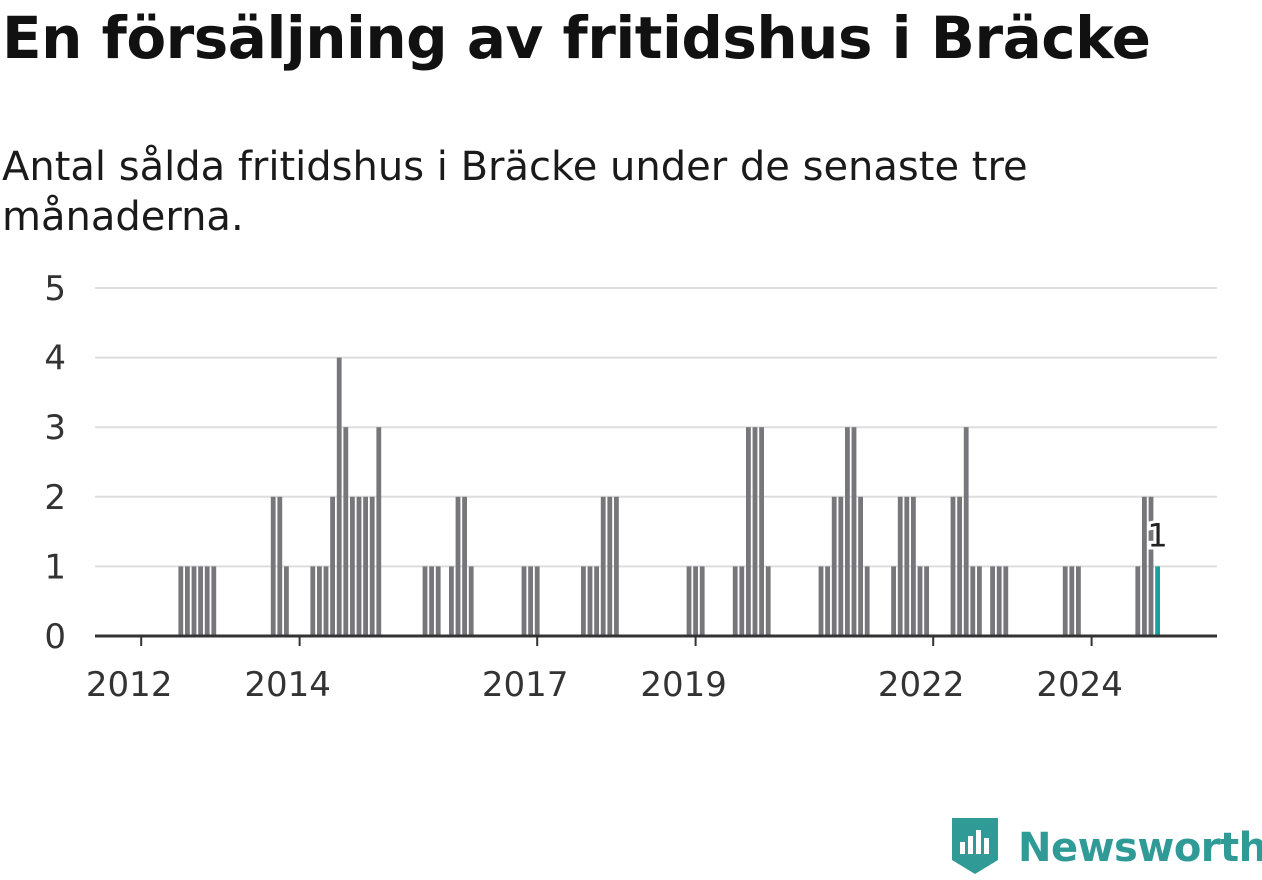 The height and width of the screenshot is (880, 1262). I want to click on x-axis-ticks: 2012 2014 2017 2019 2022 2024, so click(604, 670).